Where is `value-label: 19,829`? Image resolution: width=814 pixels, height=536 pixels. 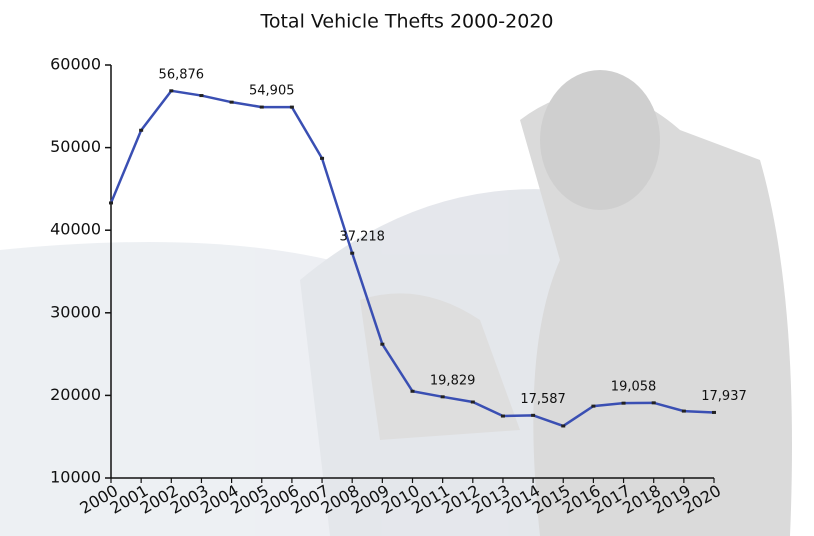
value-label: 19,829 is located at coordinates (453, 380).